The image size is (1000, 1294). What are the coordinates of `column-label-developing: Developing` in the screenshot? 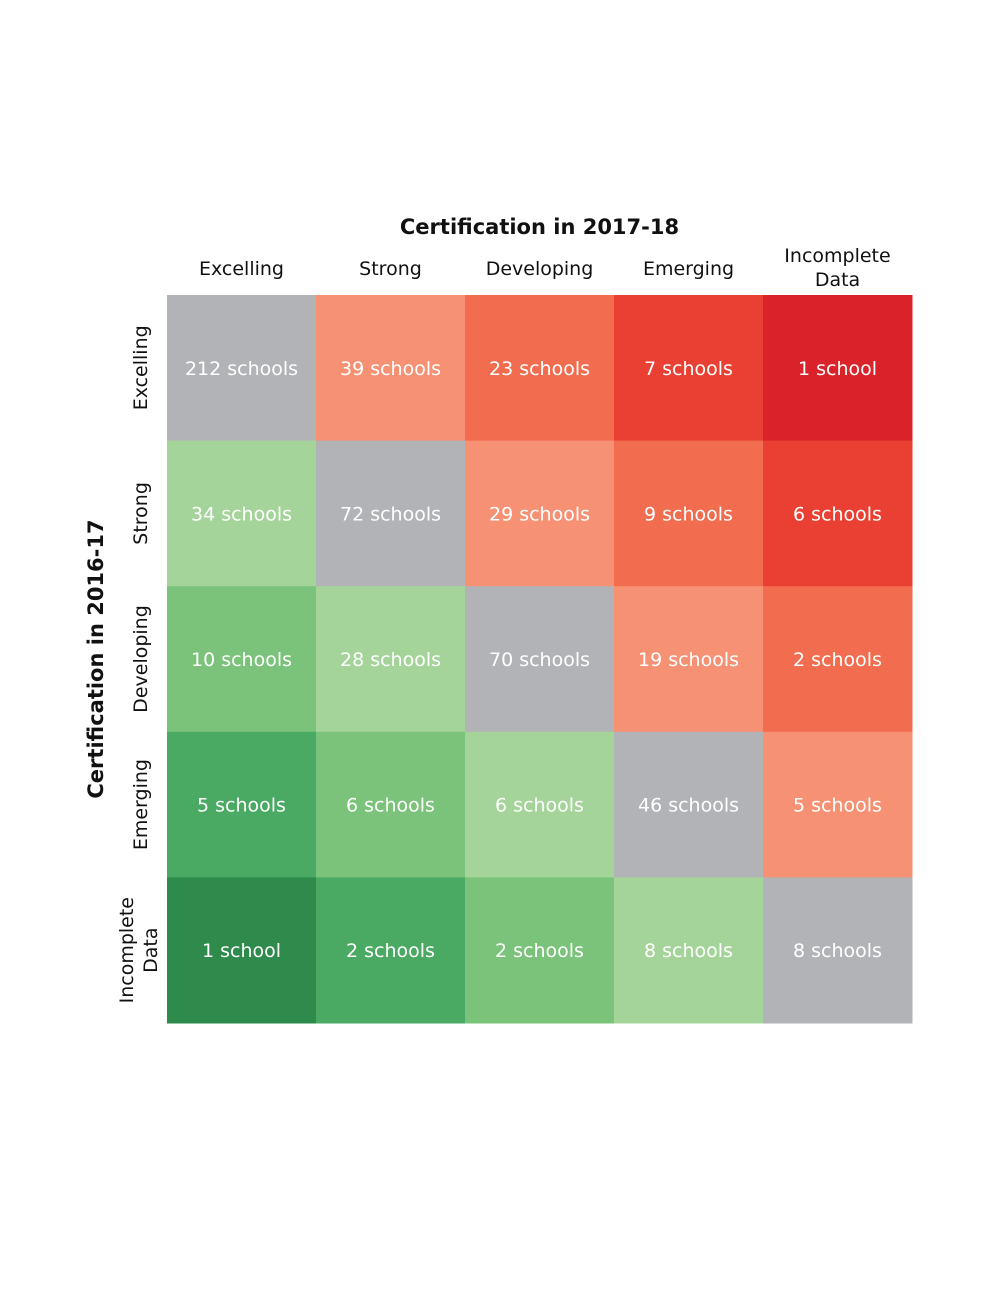 It's located at (540, 269).